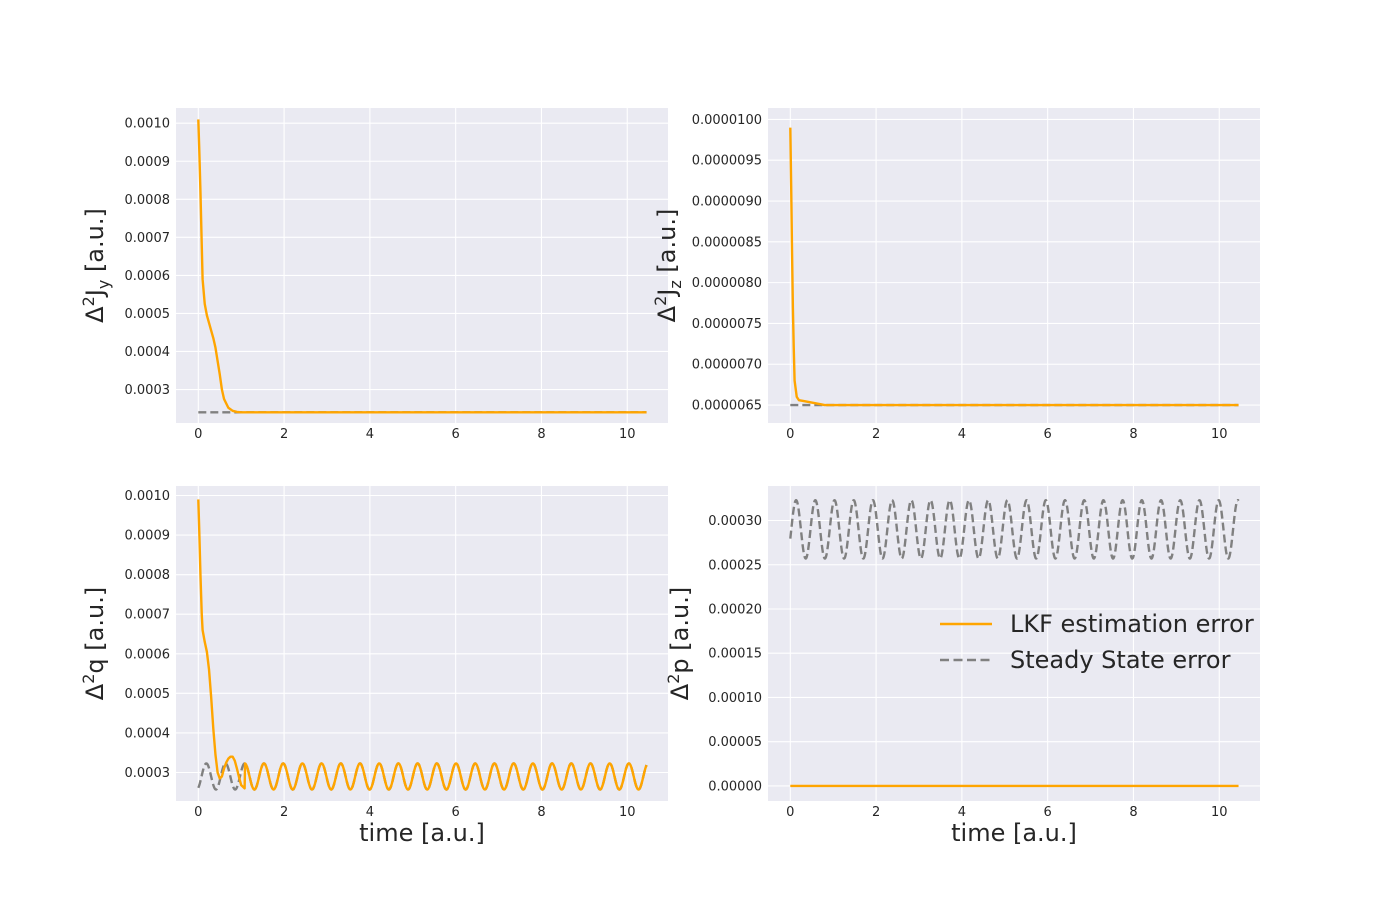  I want to click on y-tick-label: 0.0000100, so click(727, 120).